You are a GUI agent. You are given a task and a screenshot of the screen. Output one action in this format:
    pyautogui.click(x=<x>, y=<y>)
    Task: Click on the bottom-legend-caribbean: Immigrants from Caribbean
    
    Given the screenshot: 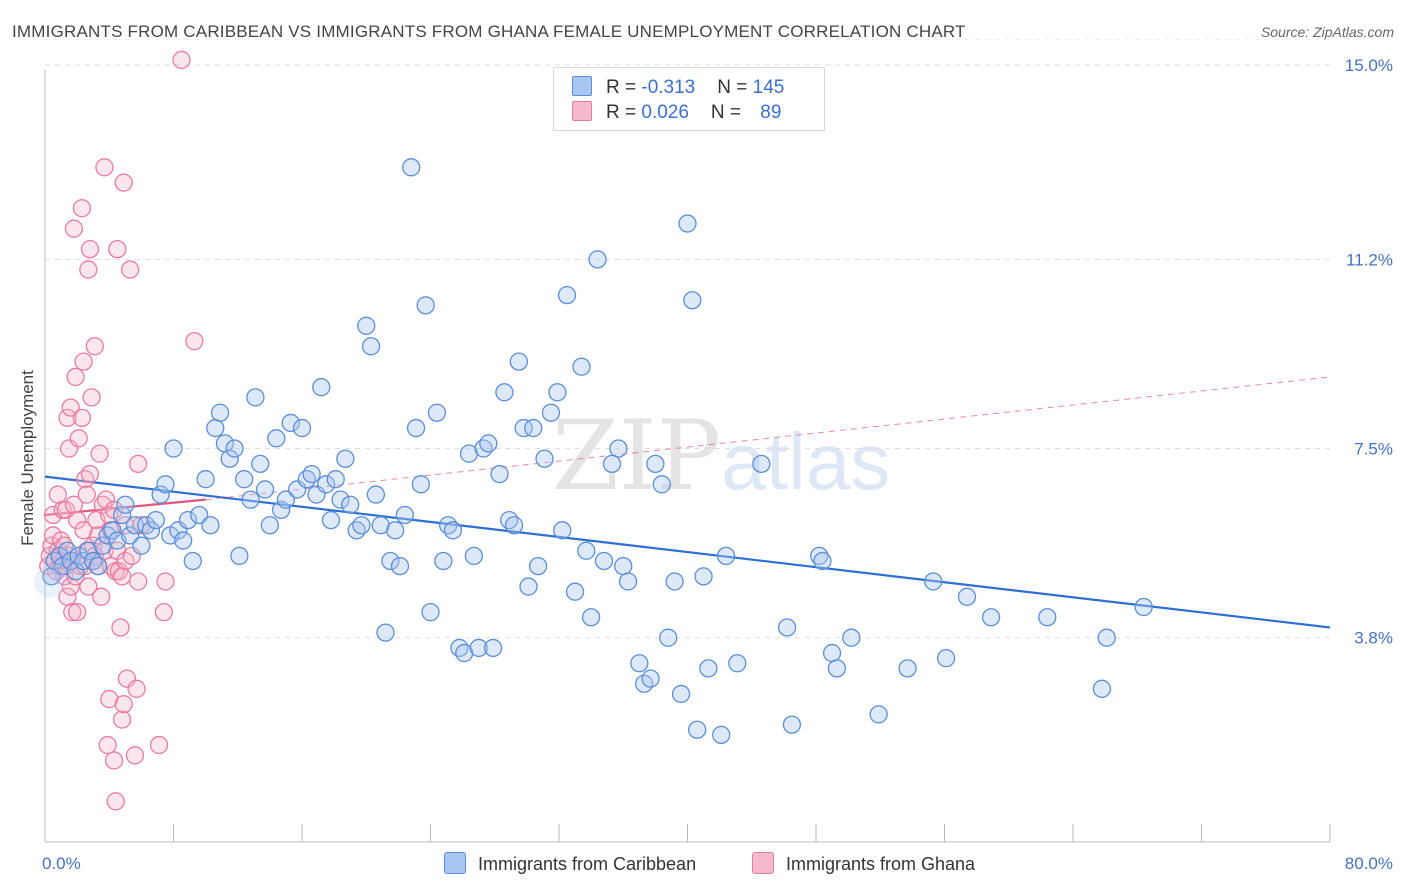 What is the action you would take?
    pyautogui.click(x=570, y=863)
    